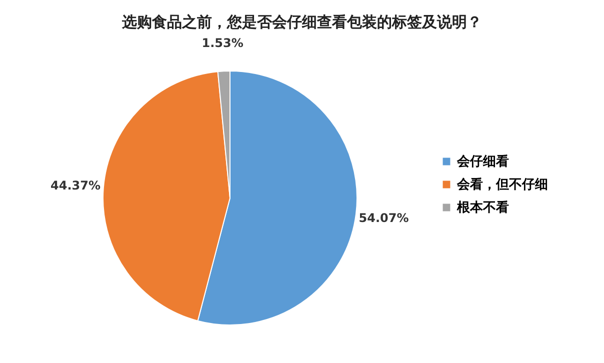  Describe the element at coordinates (482, 208) in the screenshot. I see `legend-label: 根本不看` at that location.